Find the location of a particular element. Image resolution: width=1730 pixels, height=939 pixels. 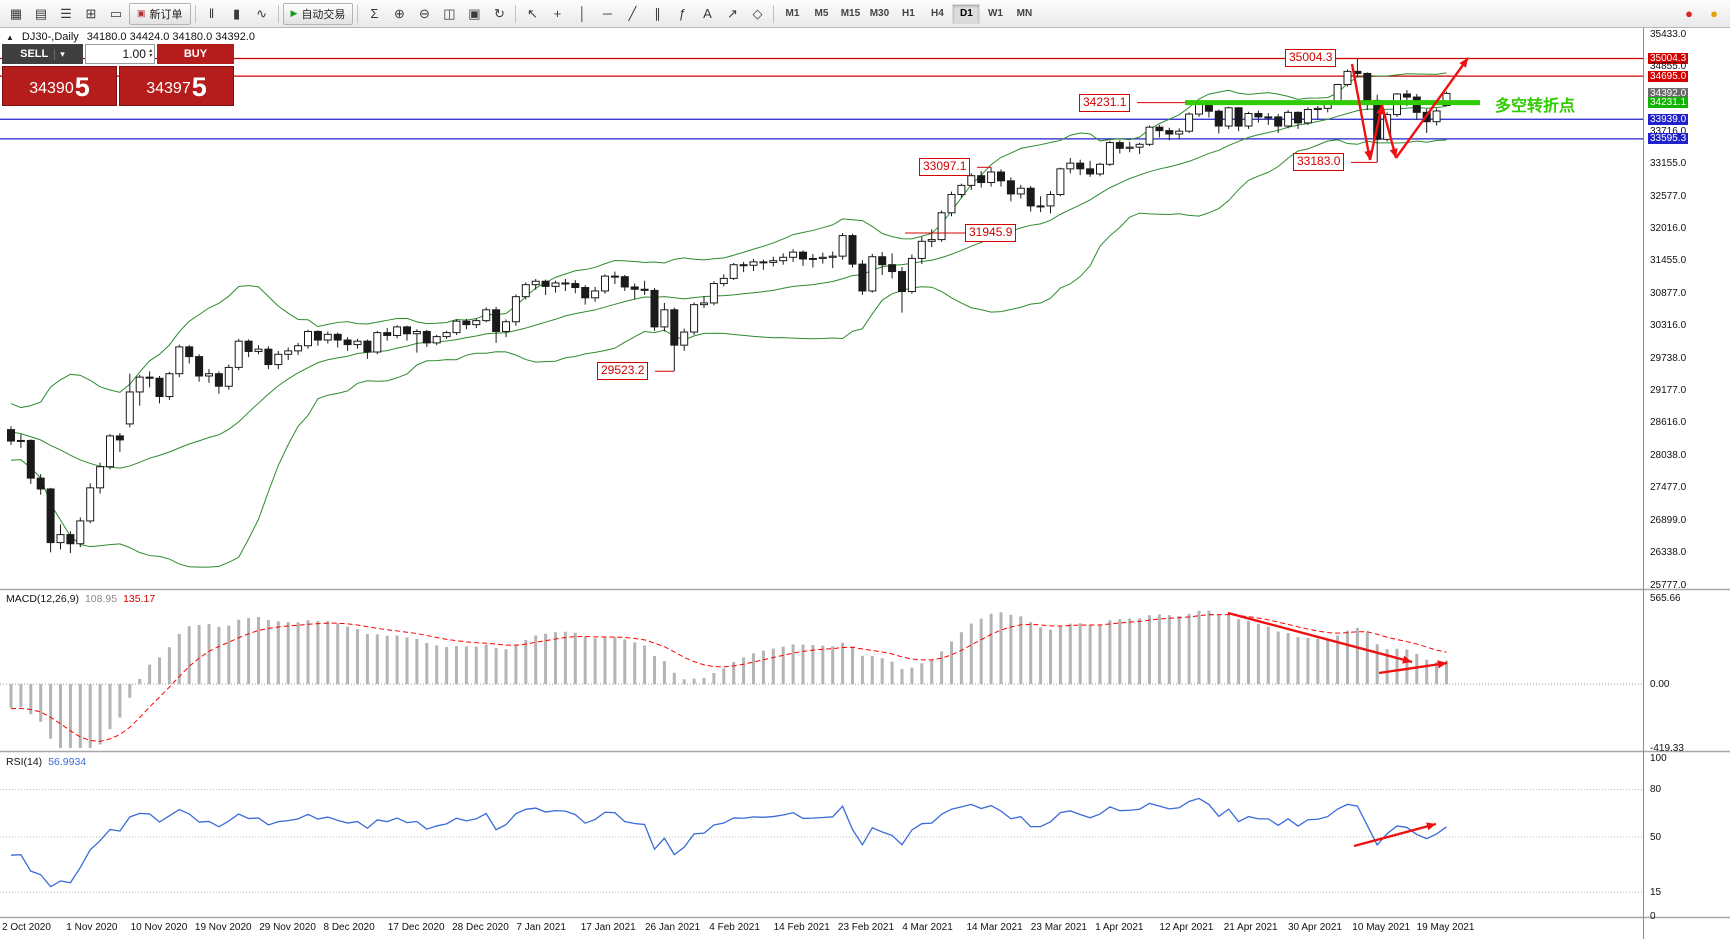

volume-value: 1.00 is located at coordinates (134, 54).